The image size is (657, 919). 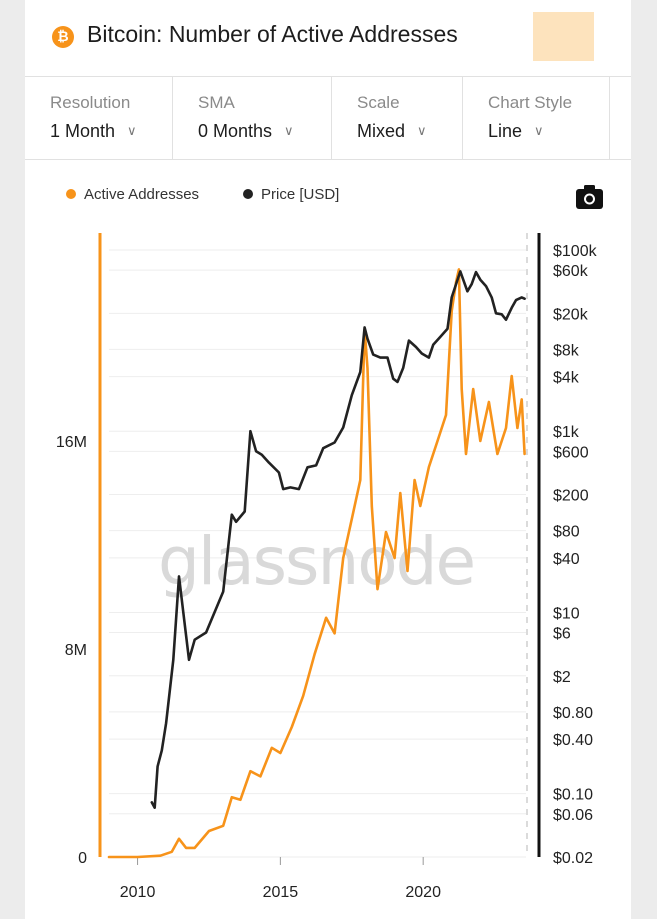 I want to click on x-axis: 2010 2015 2020, so click(x=280, y=879).